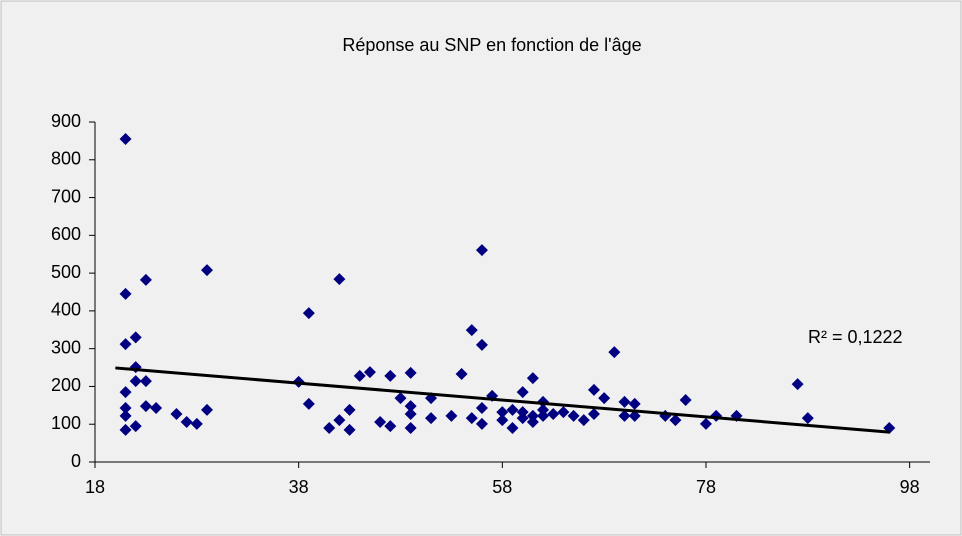 The image size is (962, 536). Describe the element at coordinates (66, 385) in the screenshot. I see `y-tick-label: 200` at that location.